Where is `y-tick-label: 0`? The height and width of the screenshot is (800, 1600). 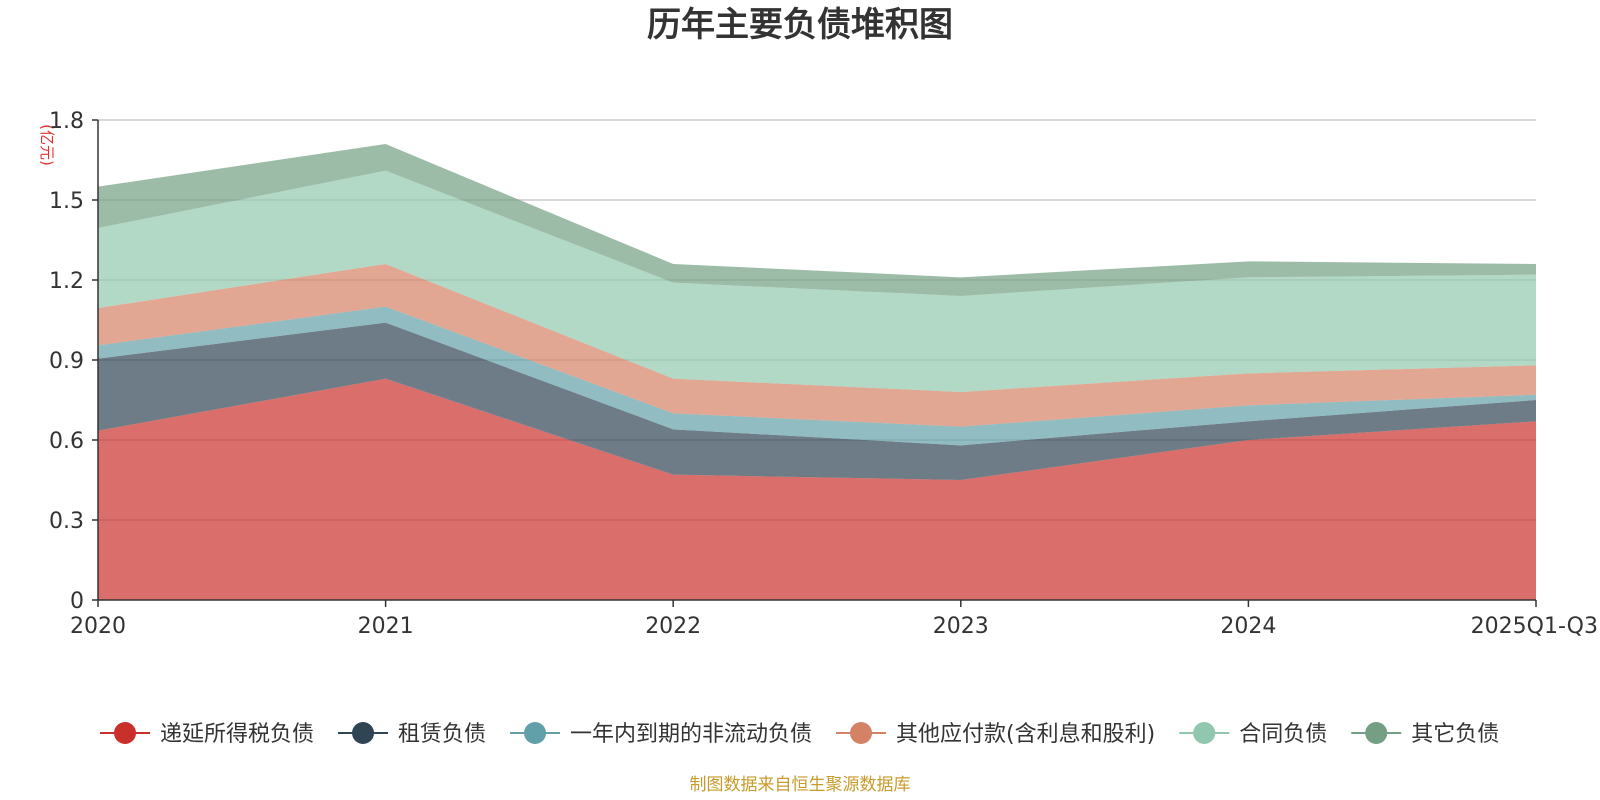
y-tick-label: 0 is located at coordinates (77, 601).